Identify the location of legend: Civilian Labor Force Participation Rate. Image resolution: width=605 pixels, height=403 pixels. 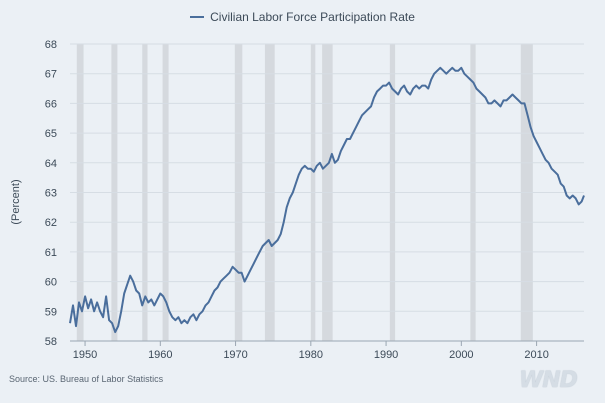
(302, 17).